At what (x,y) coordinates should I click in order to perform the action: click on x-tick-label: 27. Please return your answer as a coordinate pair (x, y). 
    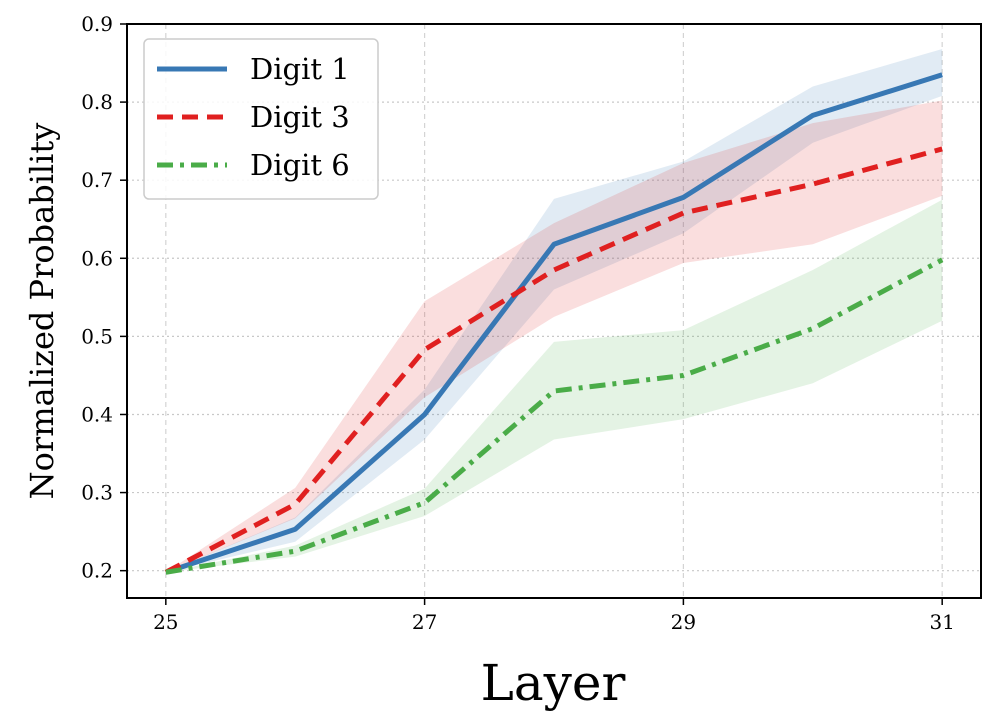
    Looking at the image, I should click on (424, 622).